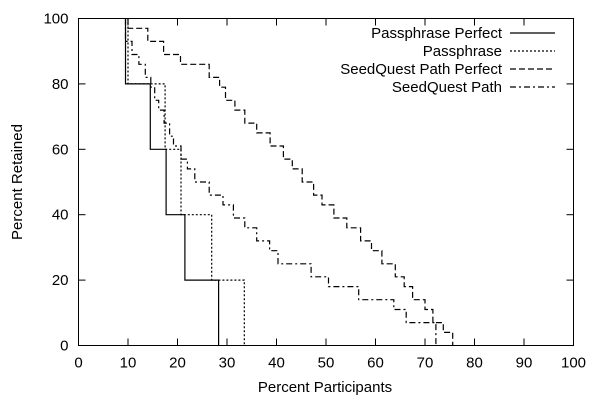 Image resolution: width=600 pixels, height=400 pixels. What do you see at coordinates (375, 363) in the screenshot?
I see `x-tick-label: 60` at bounding box center [375, 363].